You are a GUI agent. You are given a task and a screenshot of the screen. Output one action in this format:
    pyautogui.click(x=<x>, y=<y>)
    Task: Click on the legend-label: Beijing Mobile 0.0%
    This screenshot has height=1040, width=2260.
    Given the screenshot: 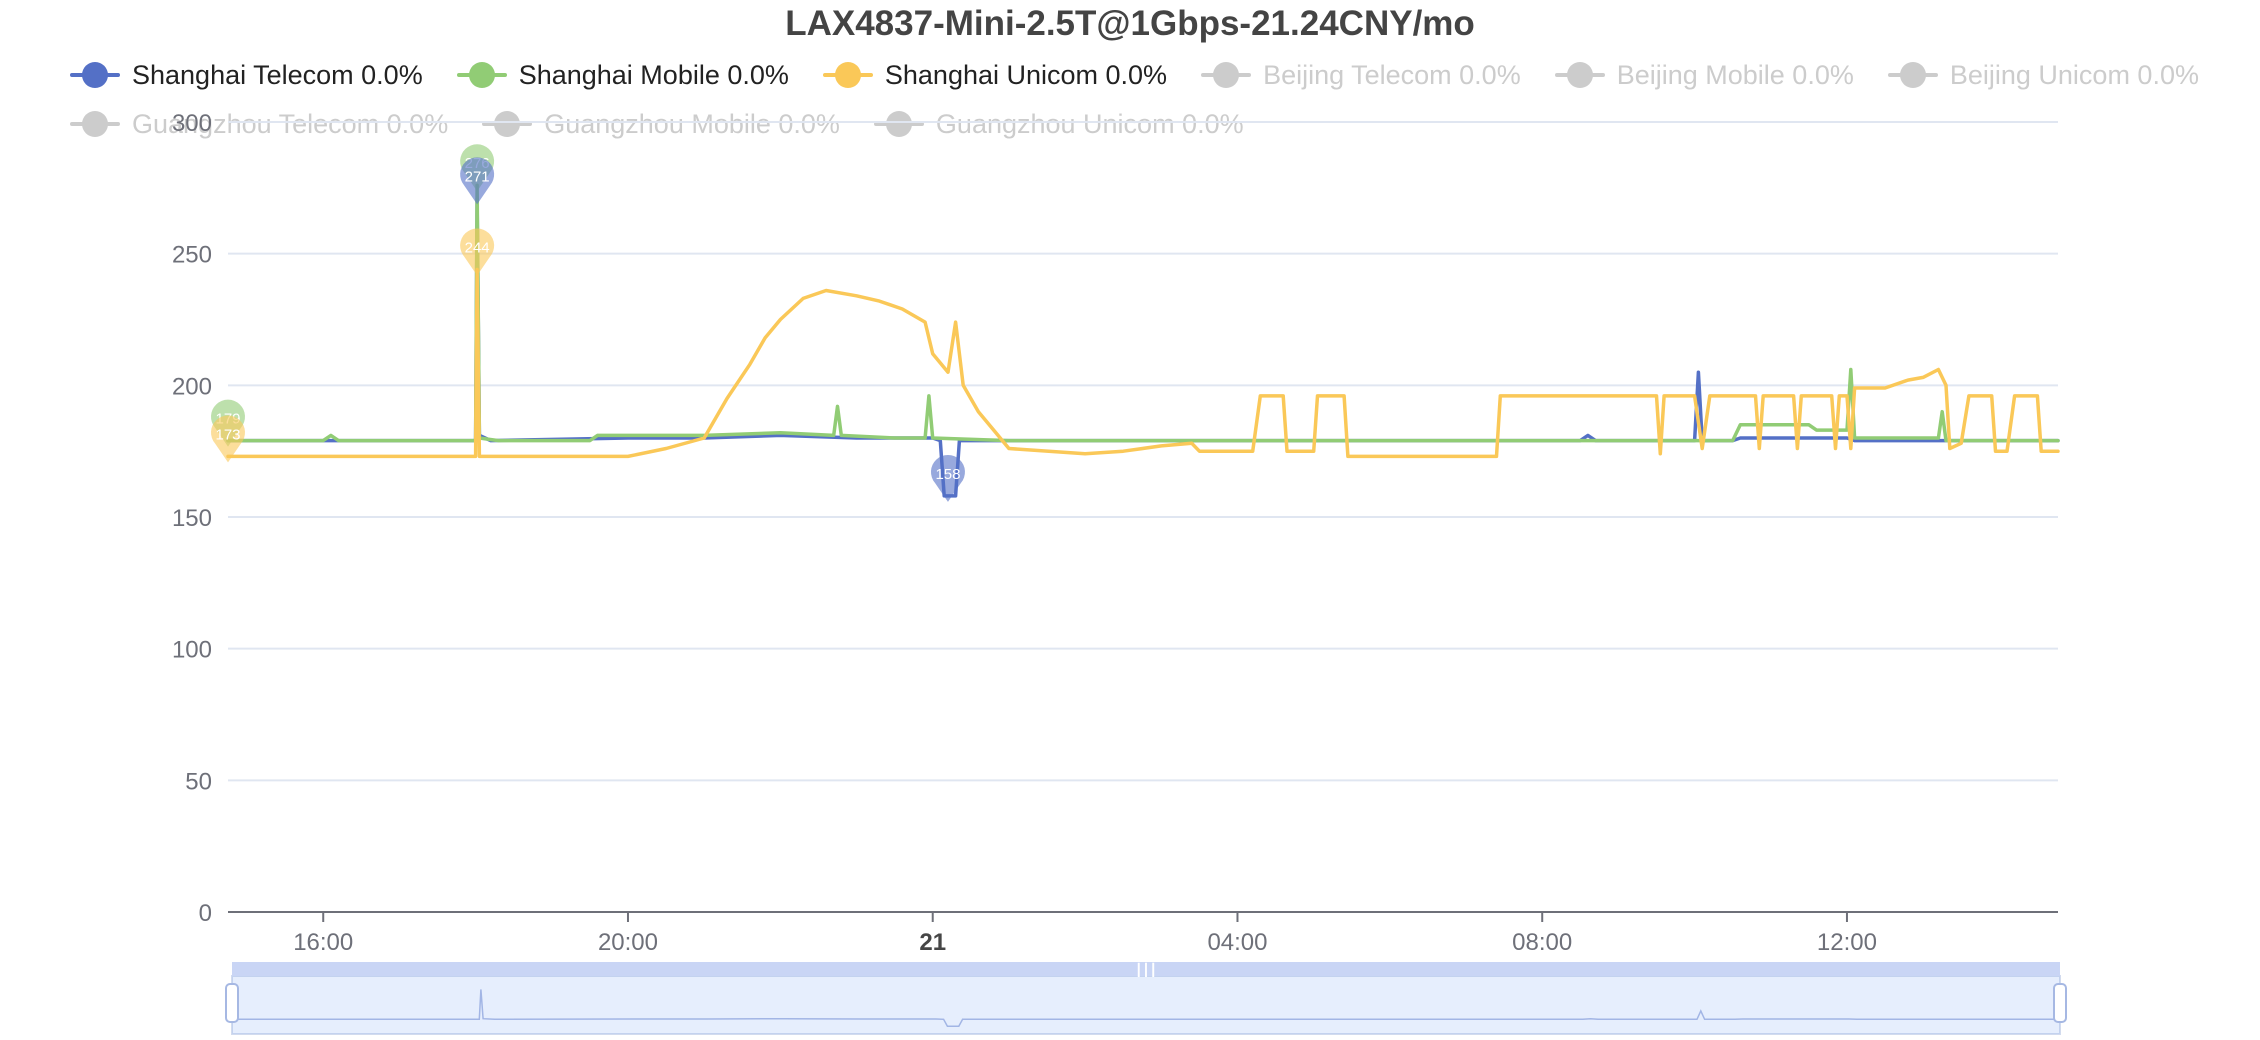 What is the action you would take?
    pyautogui.click(x=1735, y=74)
    